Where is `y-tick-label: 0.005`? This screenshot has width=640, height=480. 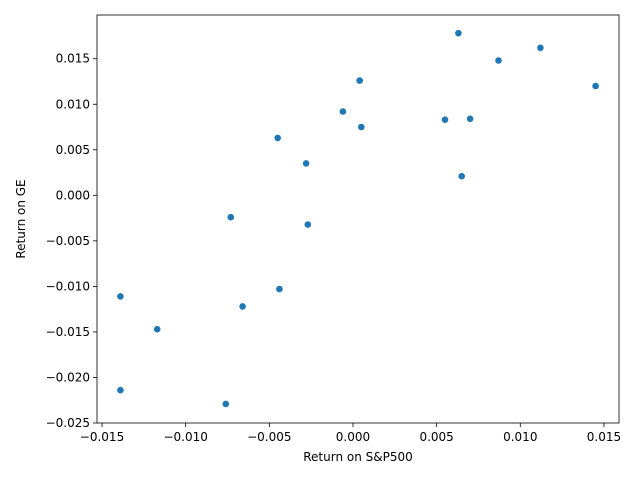
y-tick-label: 0.005 is located at coordinates (73, 150).